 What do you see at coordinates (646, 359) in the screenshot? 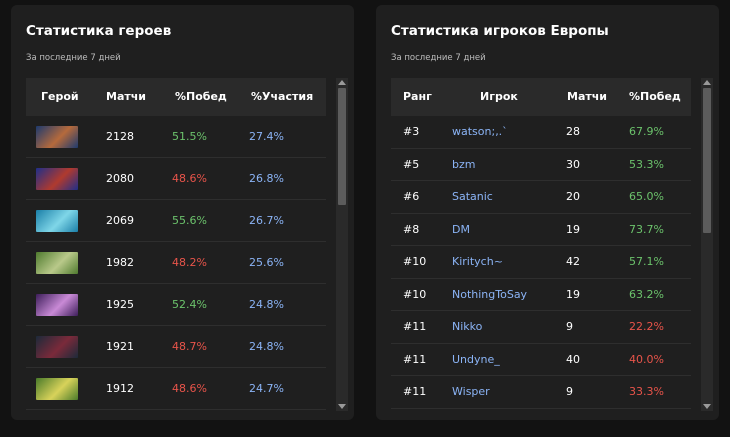
I see `player-winrate: 40.0%` at bounding box center [646, 359].